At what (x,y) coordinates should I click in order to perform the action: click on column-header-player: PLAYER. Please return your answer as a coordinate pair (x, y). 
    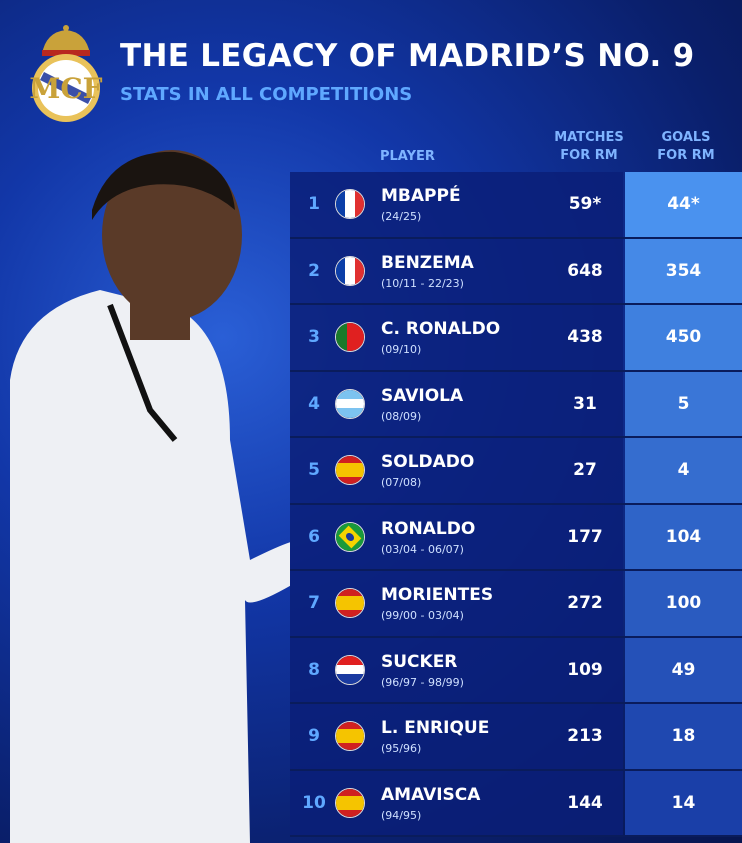
    Looking at the image, I should click on (407, 156).